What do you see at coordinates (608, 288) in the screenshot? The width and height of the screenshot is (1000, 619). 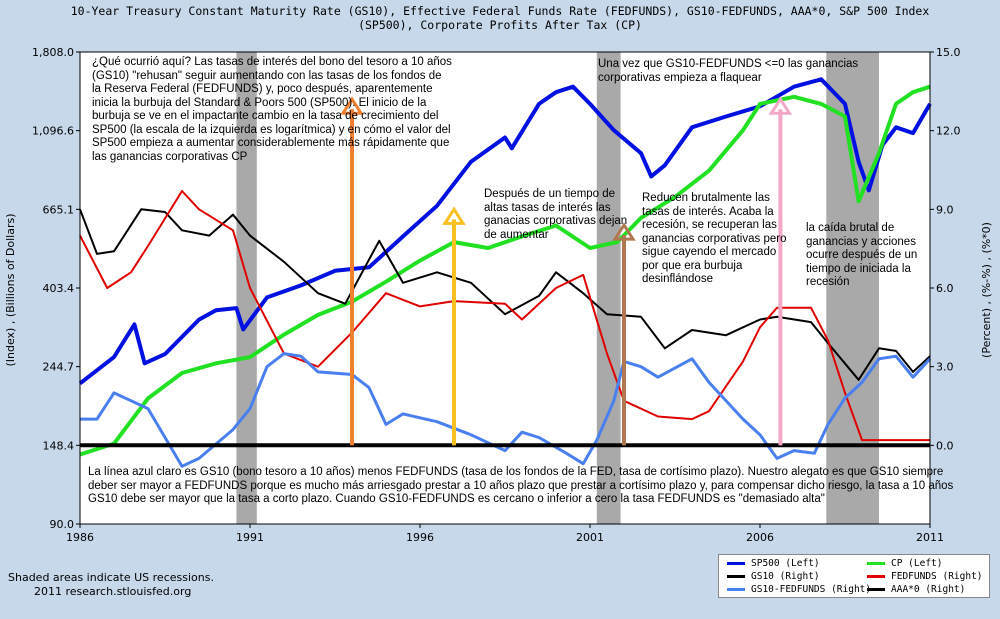 I see `recession-band` at bounding box center [608, 288].